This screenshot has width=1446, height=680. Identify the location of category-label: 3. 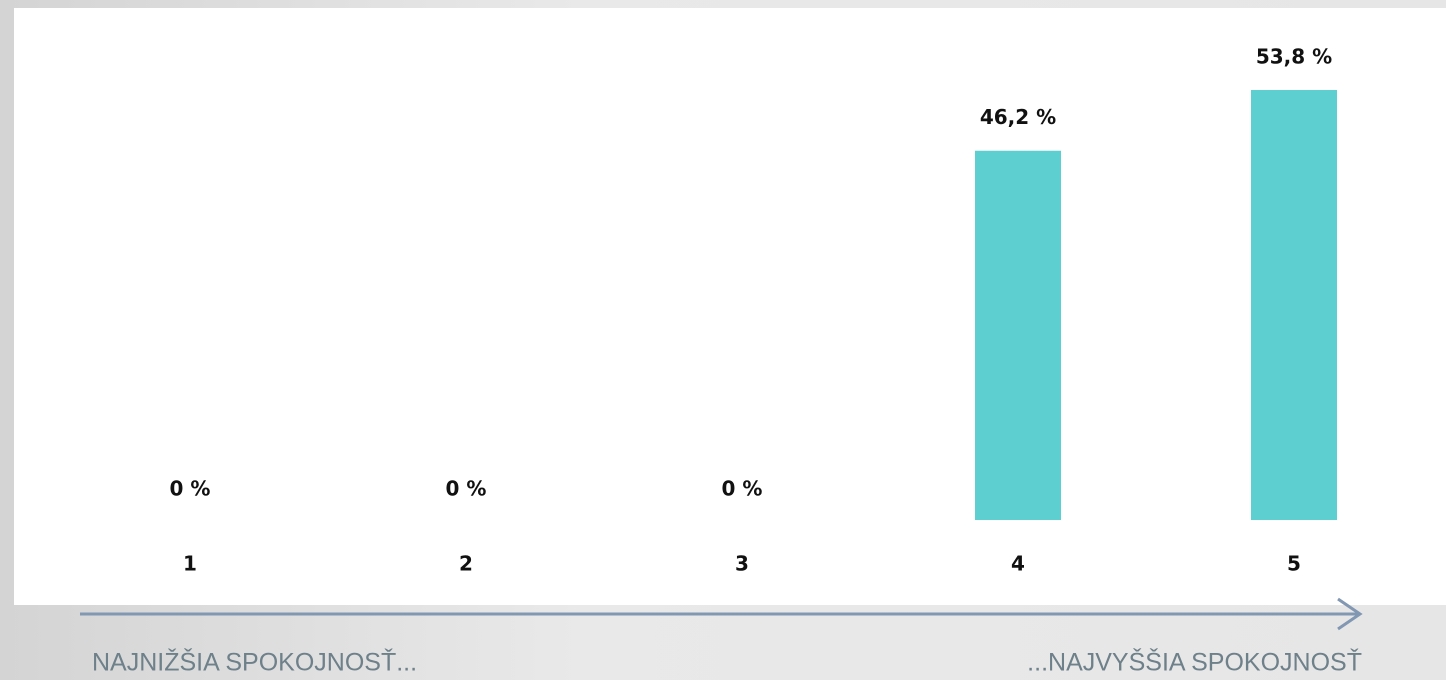
(742, 564).